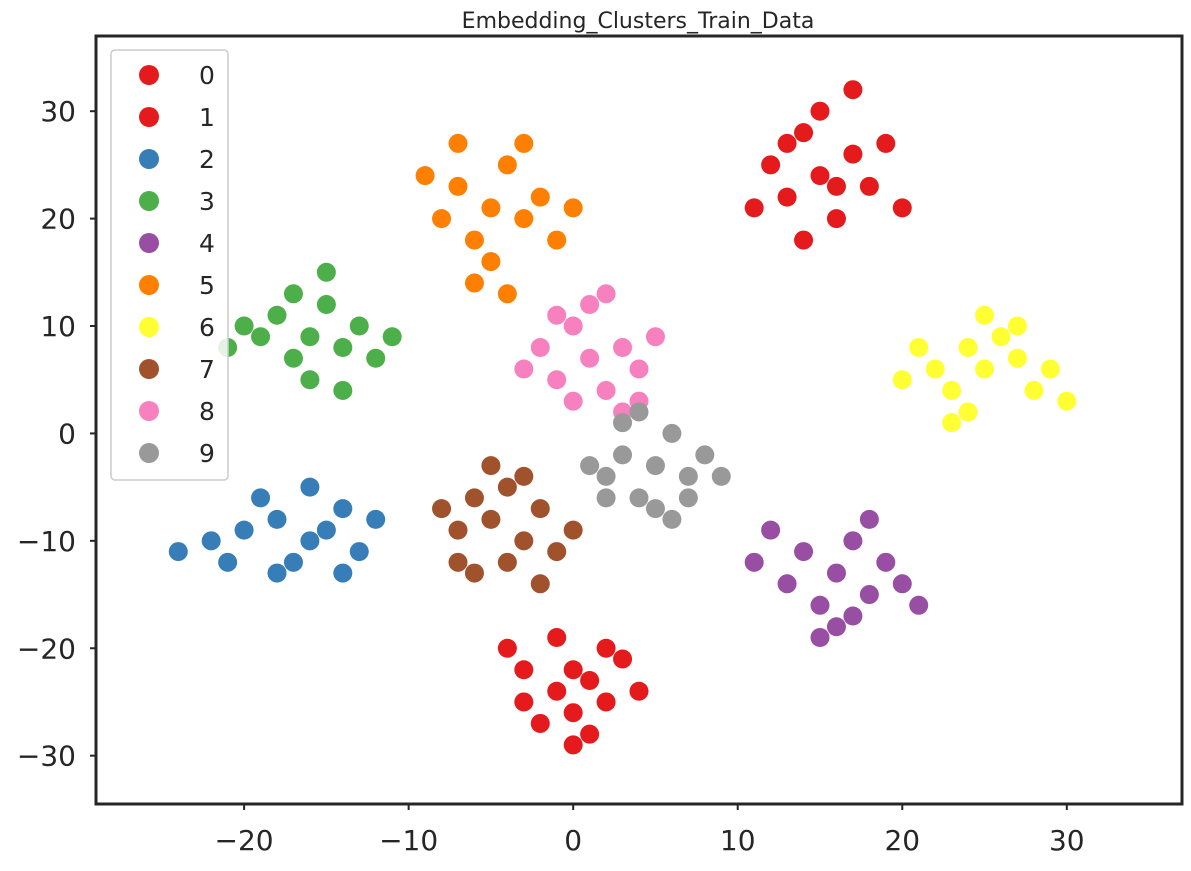 Image resolution: width=1191 pixels, height=871 pixels. I want to click on x-tick-label: 10, so click(738, 840).